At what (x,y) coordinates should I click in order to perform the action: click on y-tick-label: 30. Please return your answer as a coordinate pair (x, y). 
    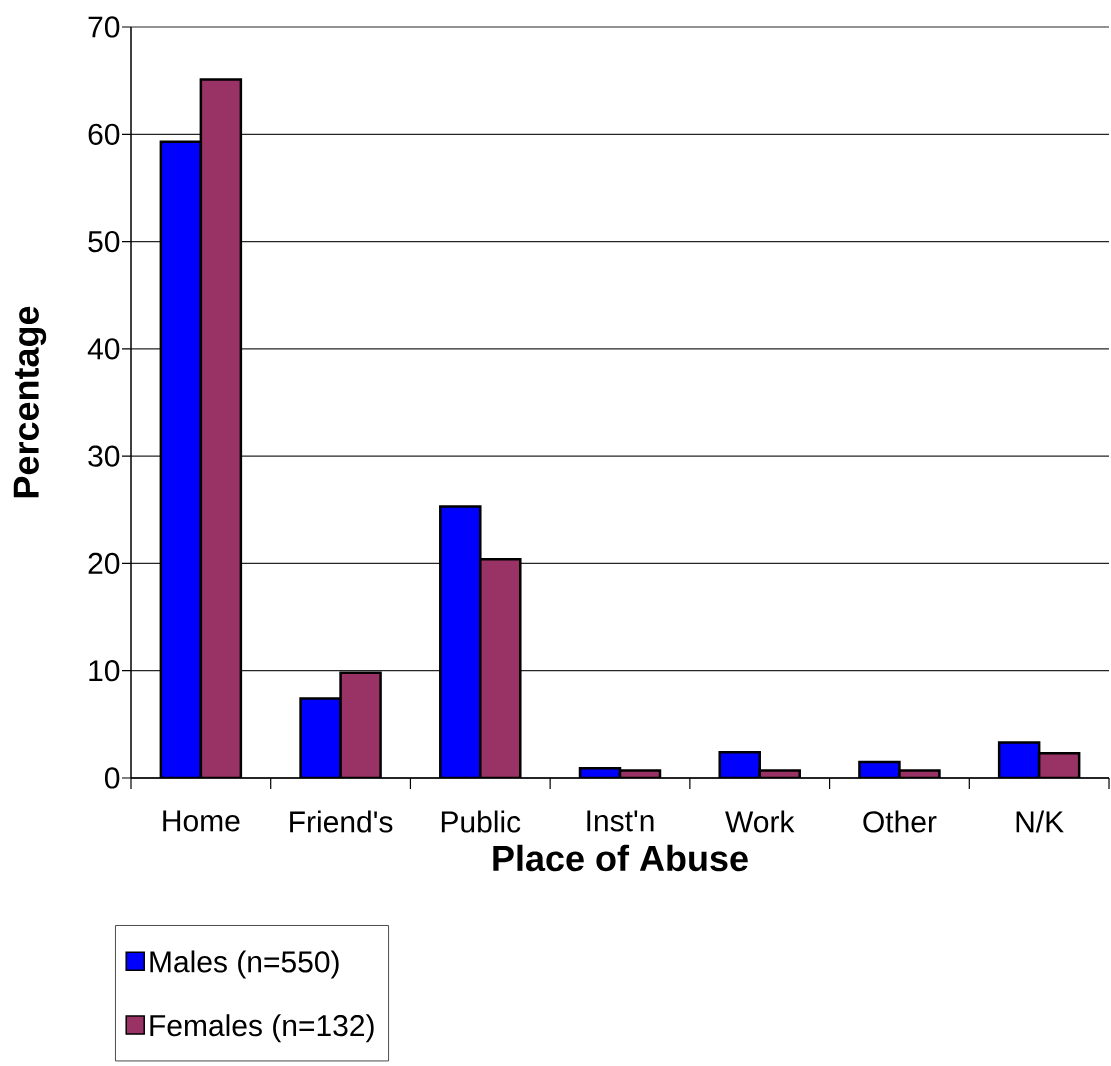
    Looking at the image, I should click on (104, 456).